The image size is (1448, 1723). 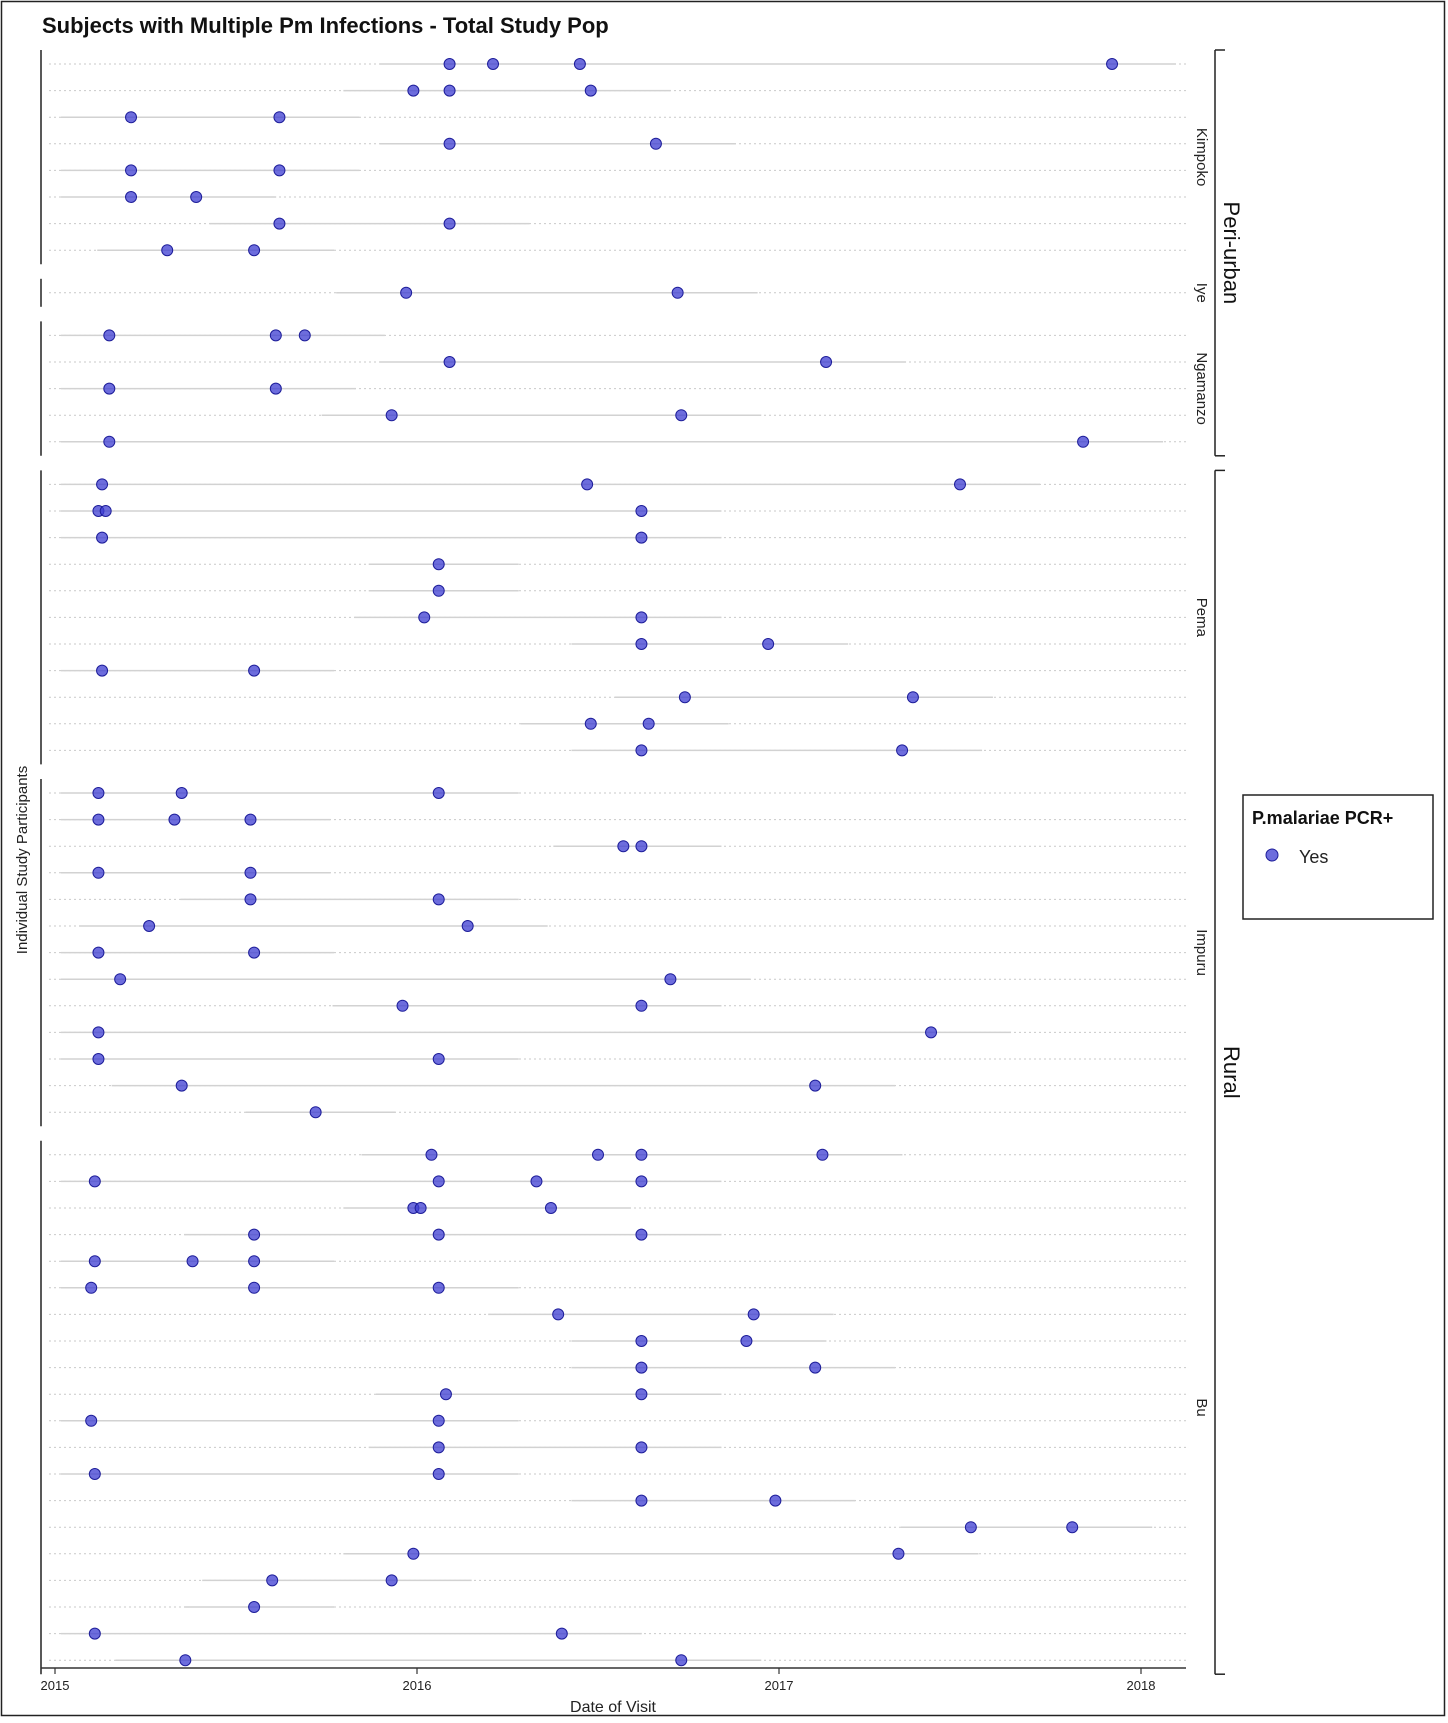 I want to click on x-axis-label: Date of Visit, so click(x=613, y=1707).